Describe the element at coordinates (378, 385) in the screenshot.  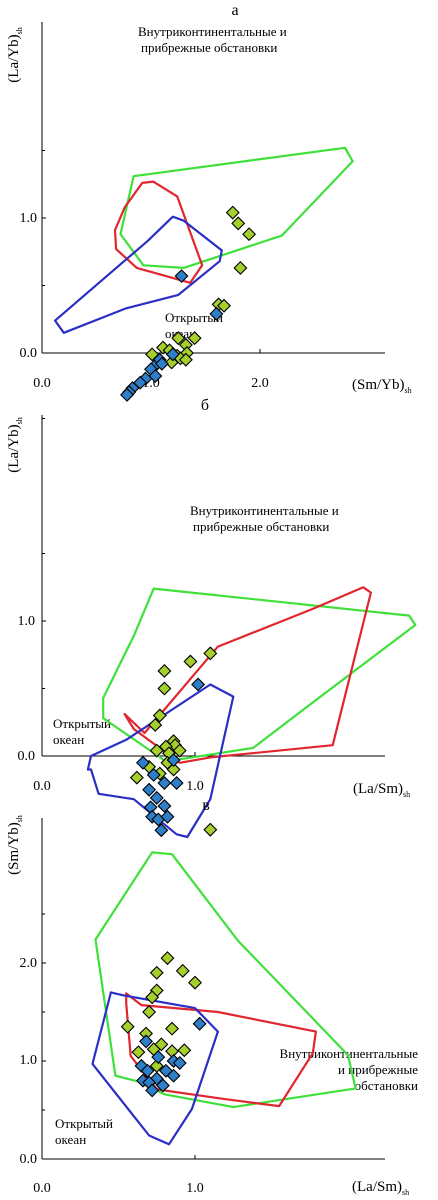
I see `x-axis-label-text: (Sm/Yb)` at that location.